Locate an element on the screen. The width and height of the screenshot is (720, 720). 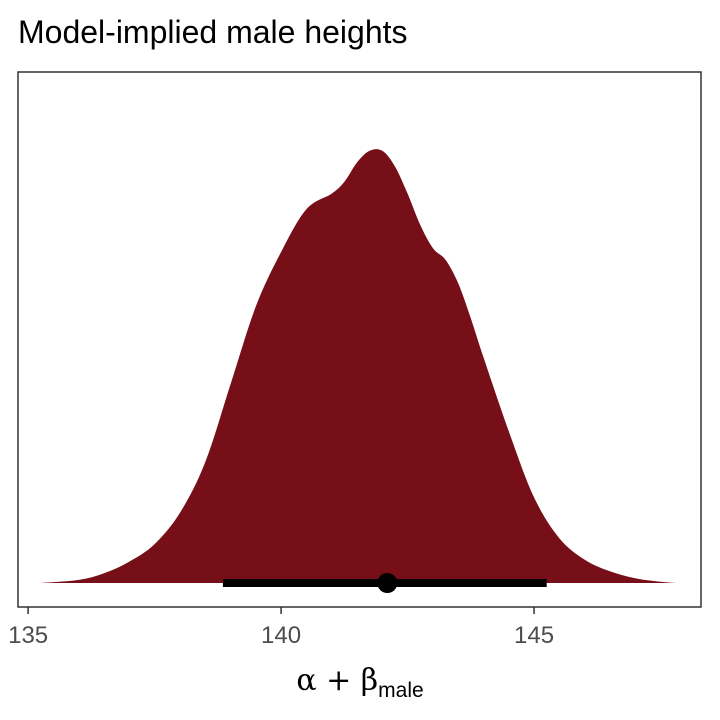
x-axis: 135 140 145 is located at coordinates (281, 628).